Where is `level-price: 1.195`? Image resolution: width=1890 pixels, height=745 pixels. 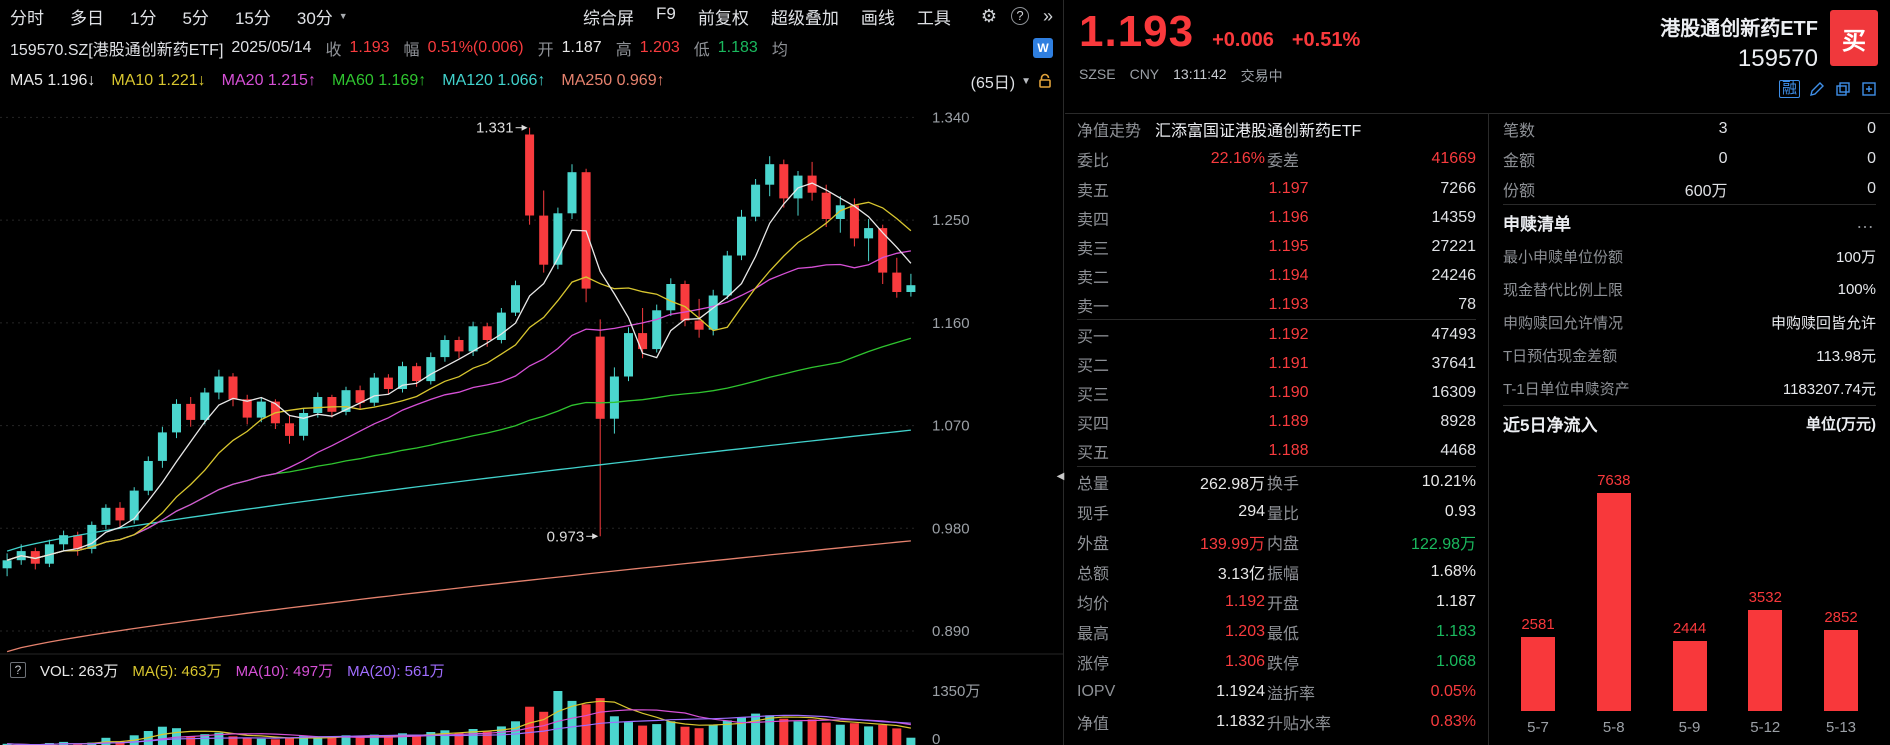 level-price: 1.195 is located at coordinates (1288, 246).